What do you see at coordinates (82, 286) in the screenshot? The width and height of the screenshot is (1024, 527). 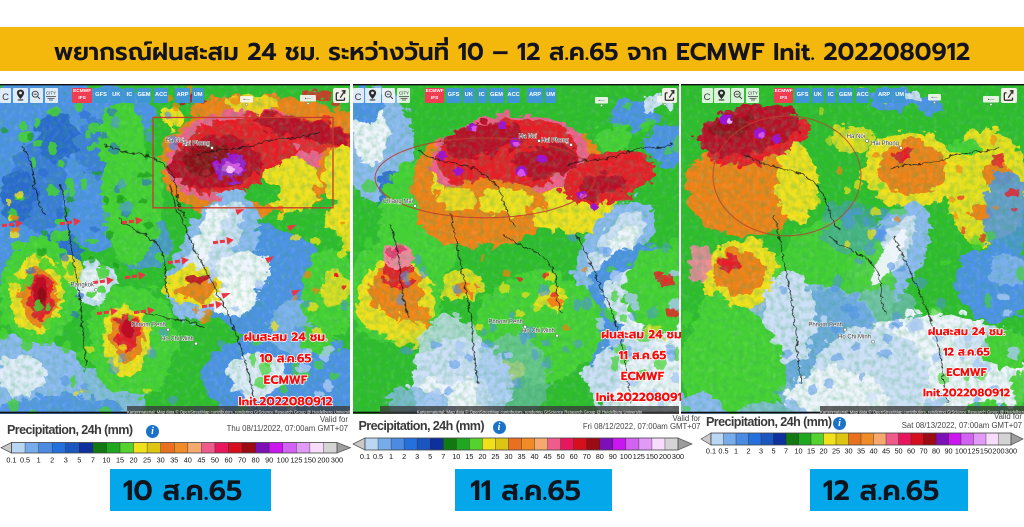 I see `svg-text: Bangkok` at bounding box center [82, 286].